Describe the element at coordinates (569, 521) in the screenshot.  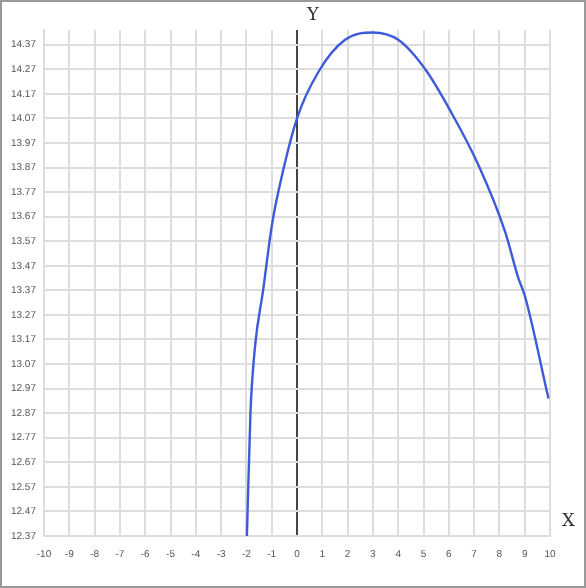
I see `x-axis-title: X` at that location.